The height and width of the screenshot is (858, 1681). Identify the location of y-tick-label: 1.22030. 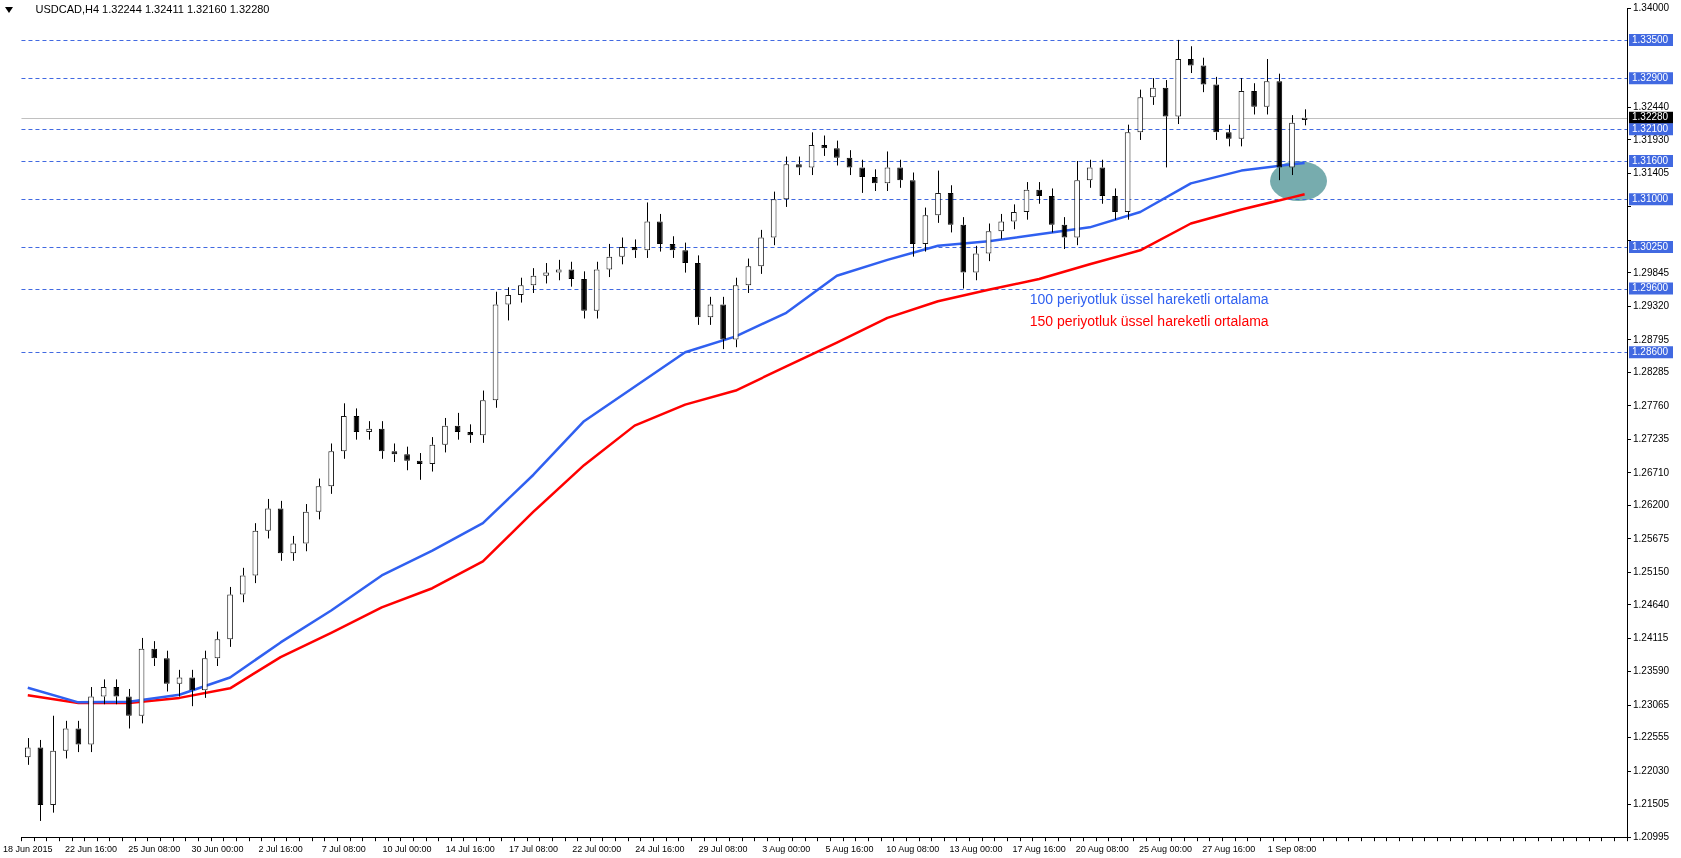
(1651, 770).